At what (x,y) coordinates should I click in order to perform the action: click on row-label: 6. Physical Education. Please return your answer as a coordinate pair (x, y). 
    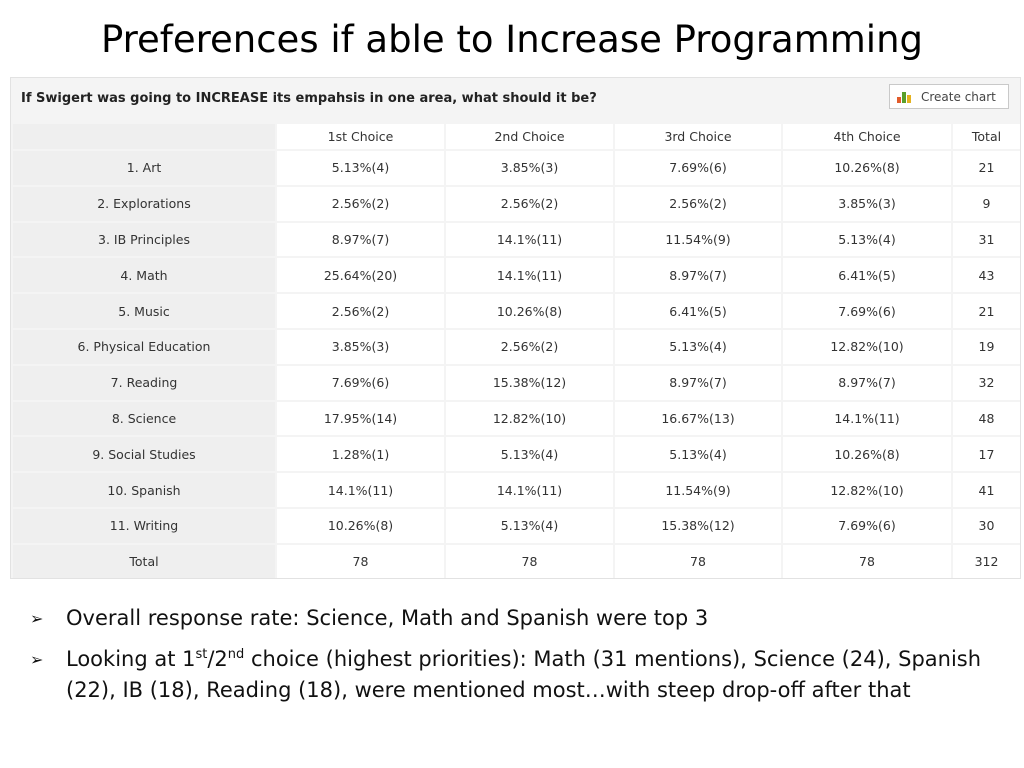
    Looking at the image, I should click on (144, 346).